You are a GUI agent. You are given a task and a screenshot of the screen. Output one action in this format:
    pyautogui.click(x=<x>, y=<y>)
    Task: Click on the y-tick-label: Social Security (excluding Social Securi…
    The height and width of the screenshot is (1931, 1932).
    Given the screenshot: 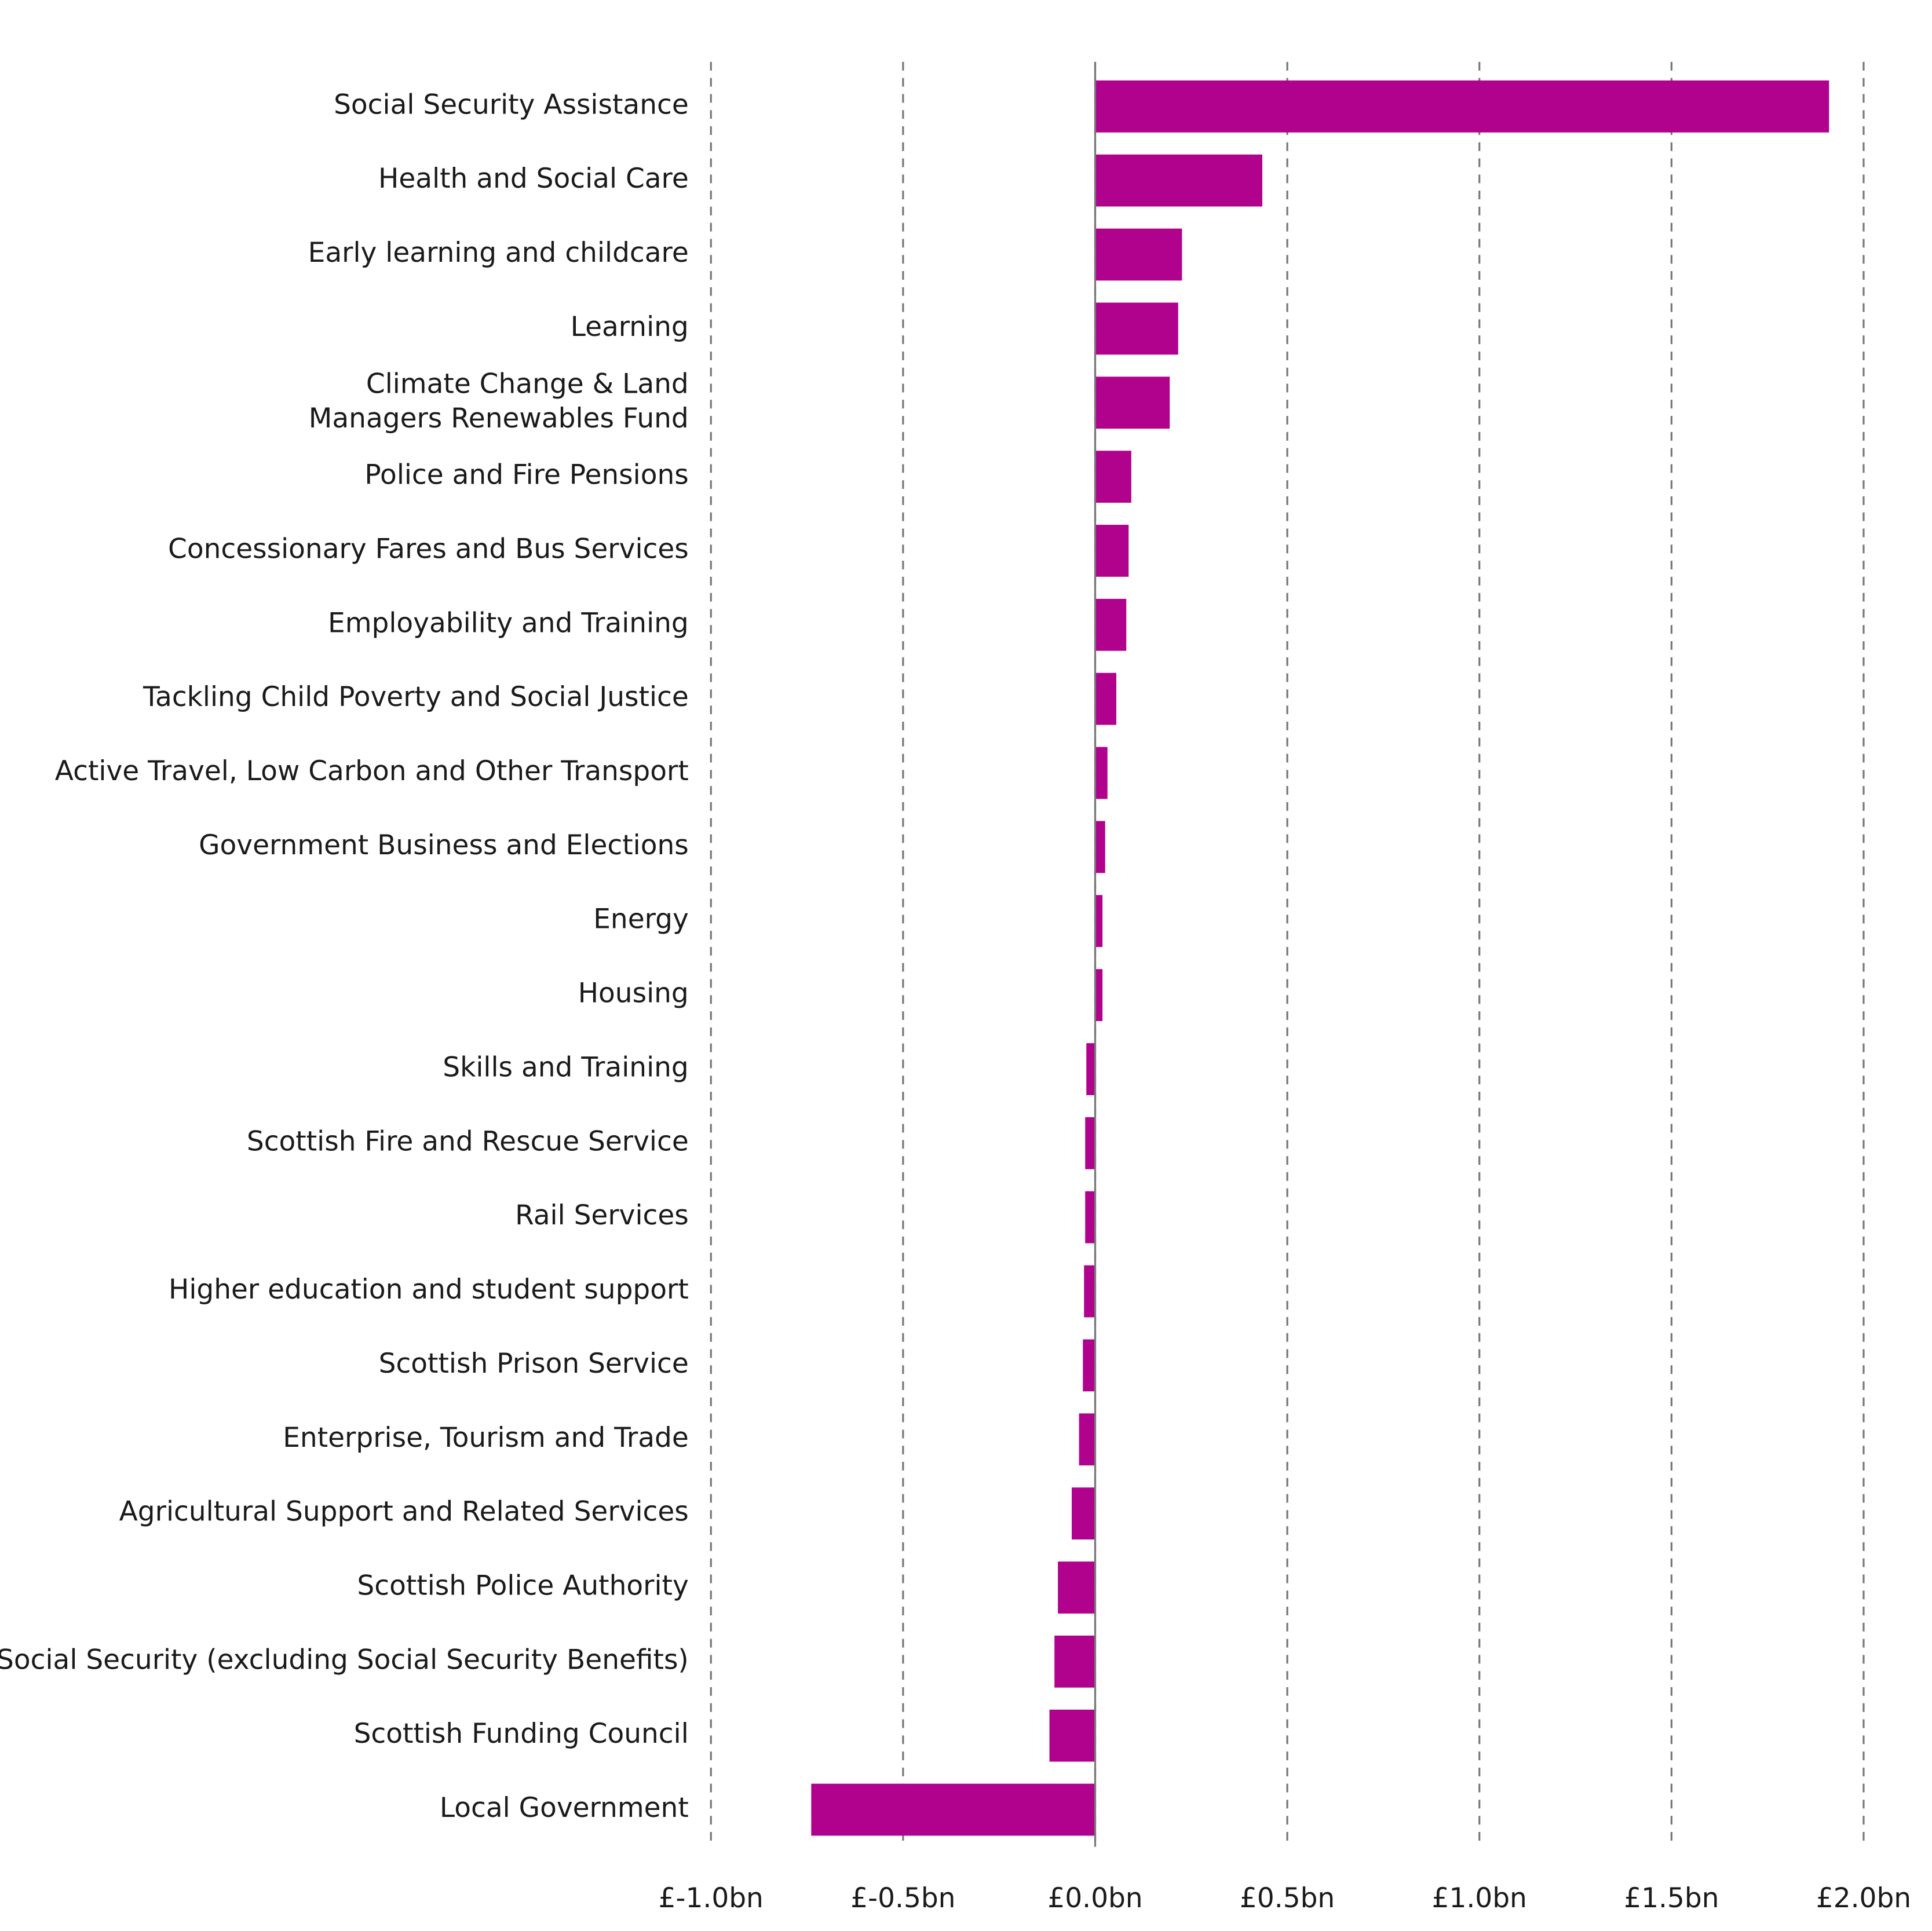 What is the action you would take?
    pyautogui.click(x=344, y=1660)
    